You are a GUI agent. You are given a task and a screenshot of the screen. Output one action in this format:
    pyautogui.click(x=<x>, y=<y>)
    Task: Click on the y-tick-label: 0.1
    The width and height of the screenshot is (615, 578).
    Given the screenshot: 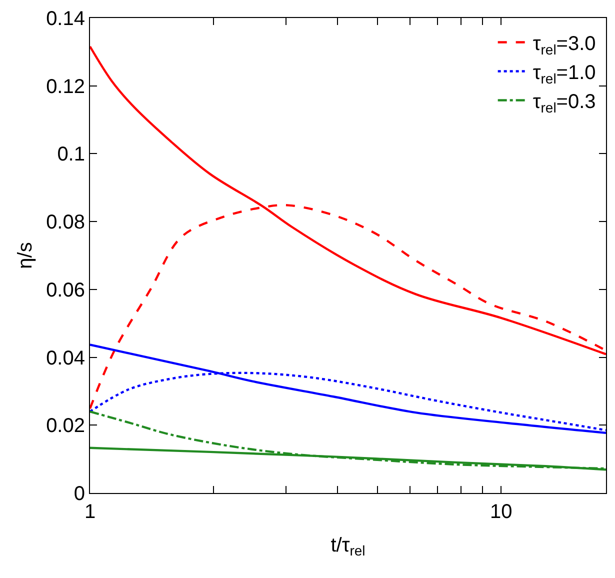 What is the action you would take?
    pyautogui.click(x=71, y=155)
    